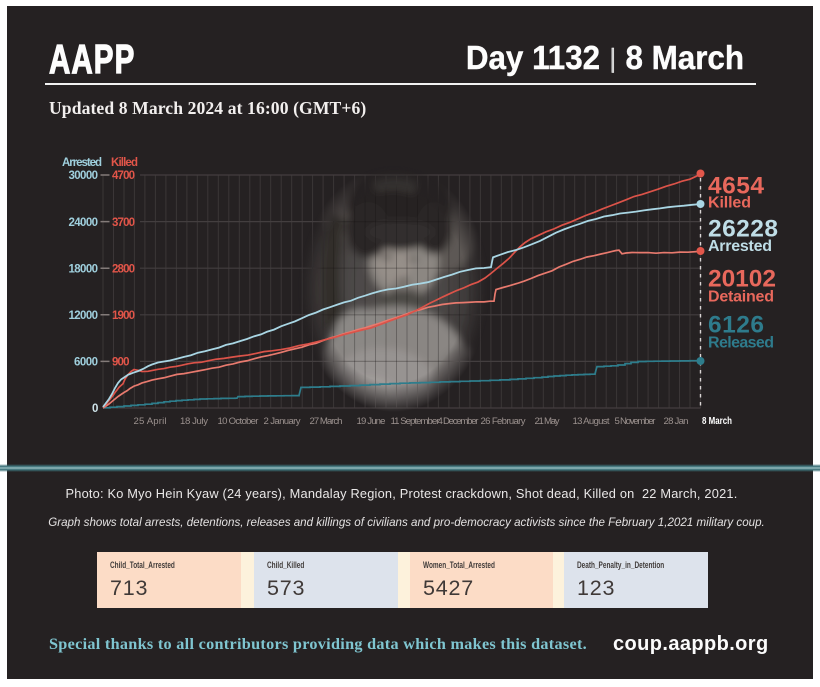  What do you see at coordinates (416, 421) in the screenshot?
I see `svg-text: 11 September` at bounding box center [416, 421].